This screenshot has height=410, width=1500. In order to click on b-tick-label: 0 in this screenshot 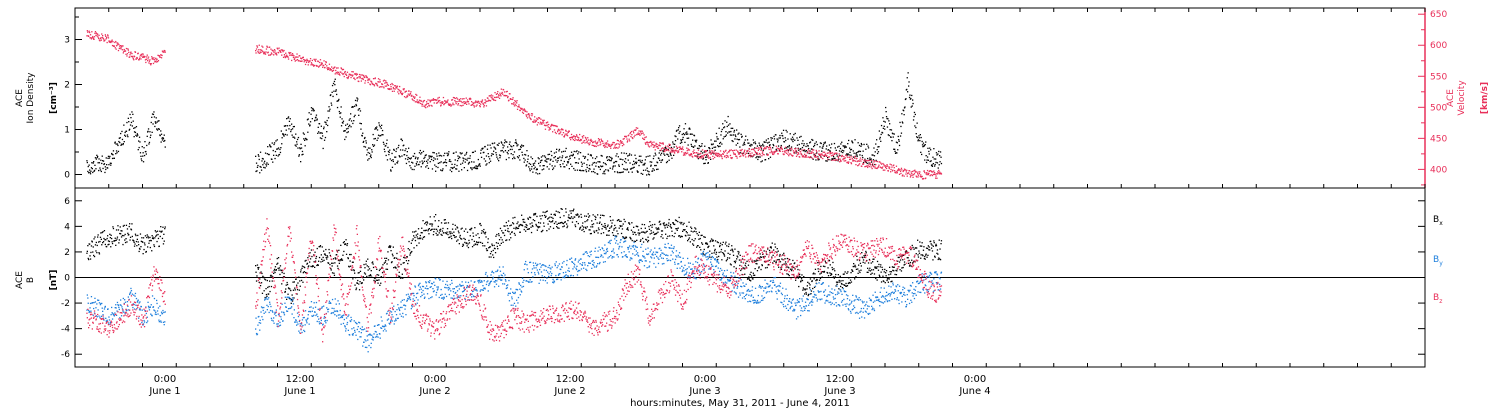, I will do `click(67, 279)`.